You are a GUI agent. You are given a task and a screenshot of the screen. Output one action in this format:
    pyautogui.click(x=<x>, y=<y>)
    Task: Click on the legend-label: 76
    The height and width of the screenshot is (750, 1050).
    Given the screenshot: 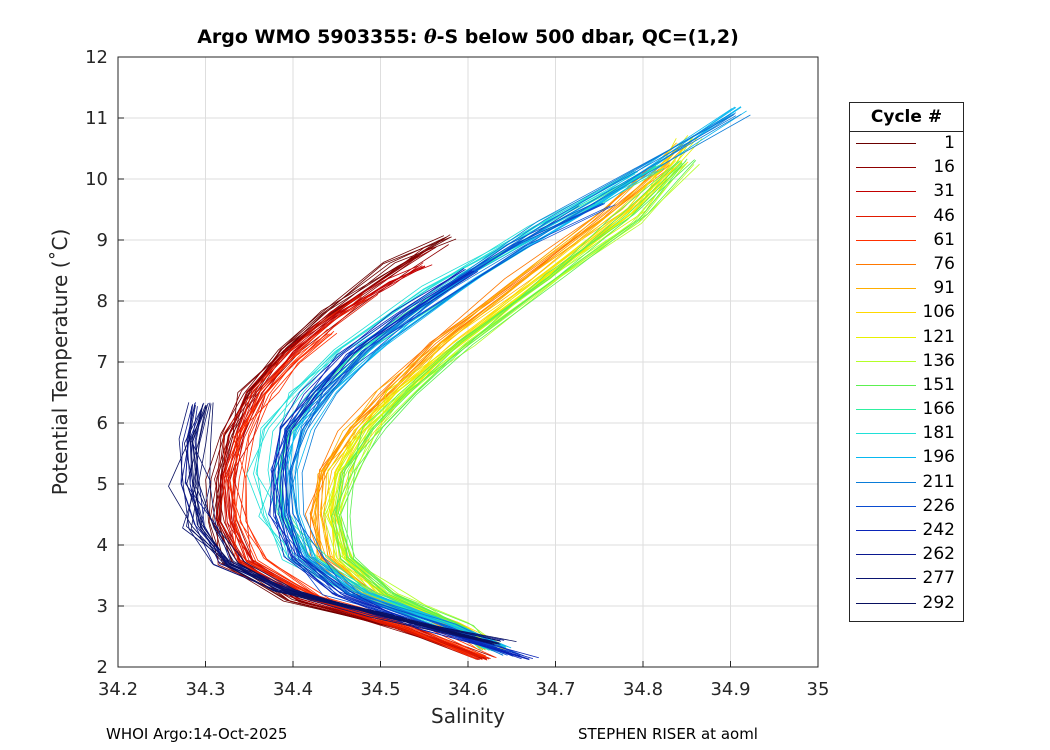 What is the action you would take?
    pyautogui.click(x=944, y=263)
    